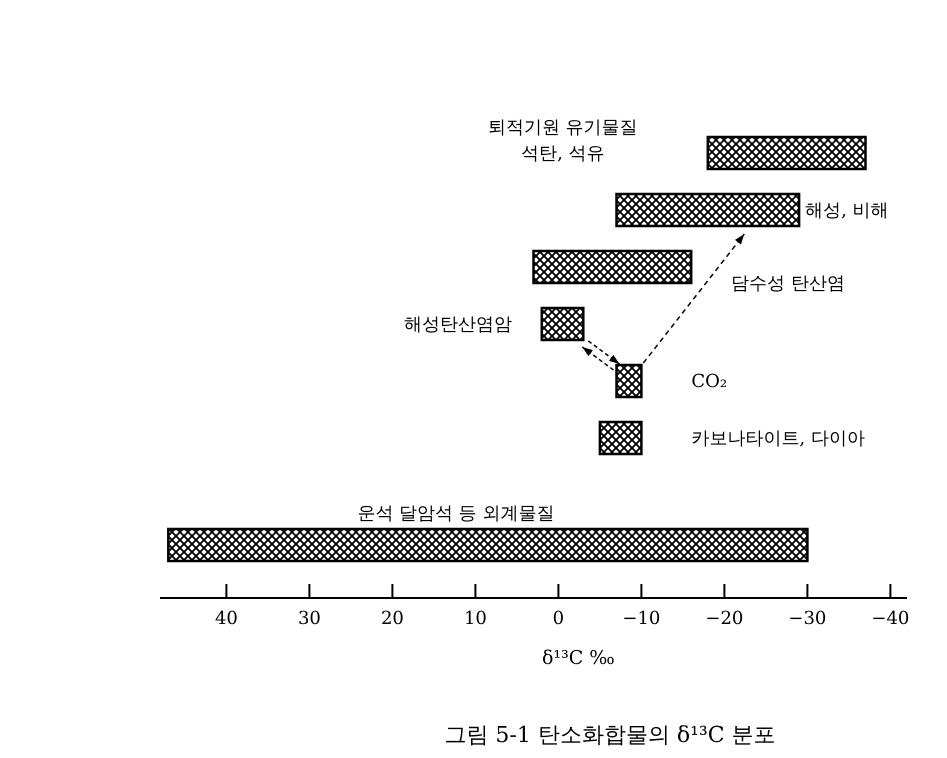  I want to click on x-tick-label: 10, so click(475, 618).